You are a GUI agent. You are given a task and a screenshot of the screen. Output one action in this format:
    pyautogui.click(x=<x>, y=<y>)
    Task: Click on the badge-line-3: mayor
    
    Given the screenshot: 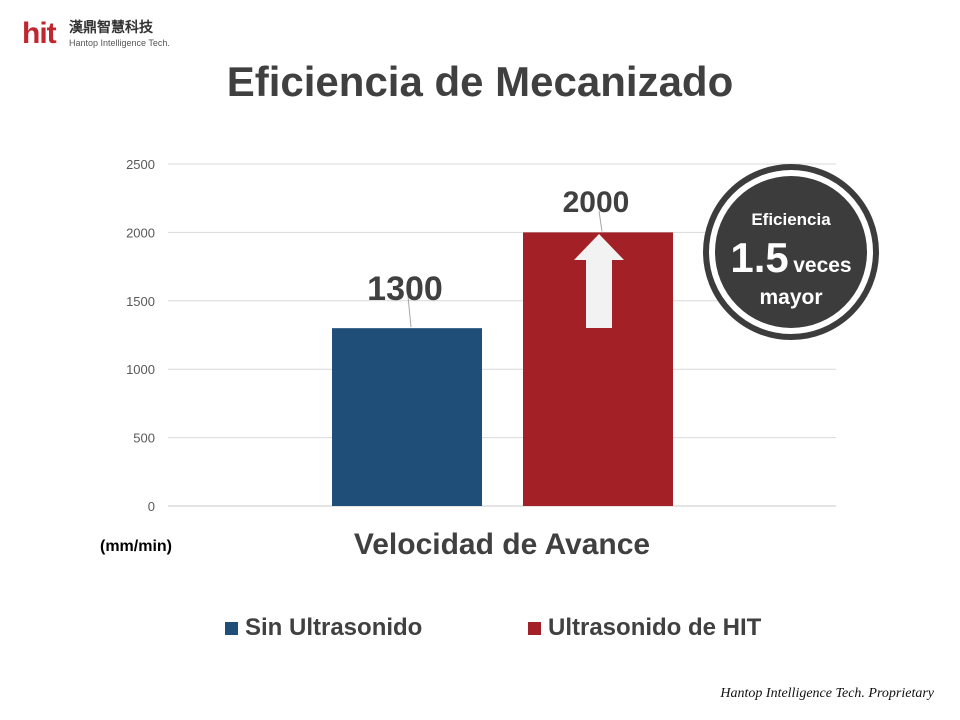 What is the action you would take?
    pyautogui.click(x=791, y=297)
    